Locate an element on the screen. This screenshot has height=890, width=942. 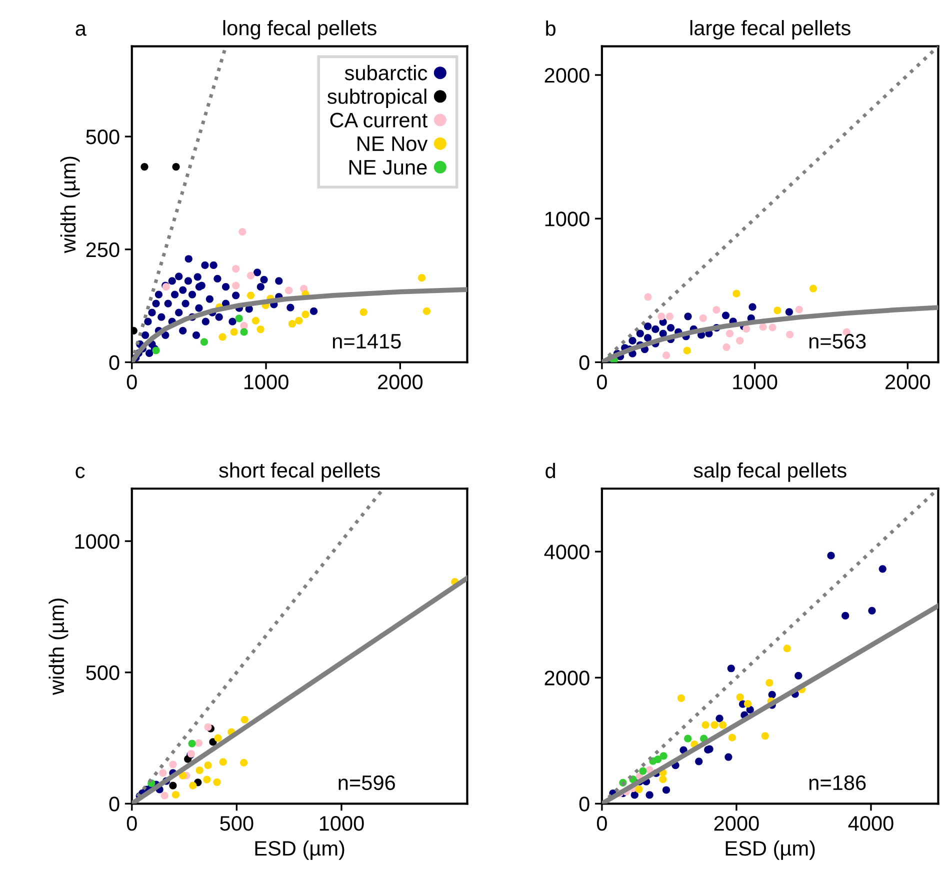
legend-label: NE June is located at coordinates (388, 167).